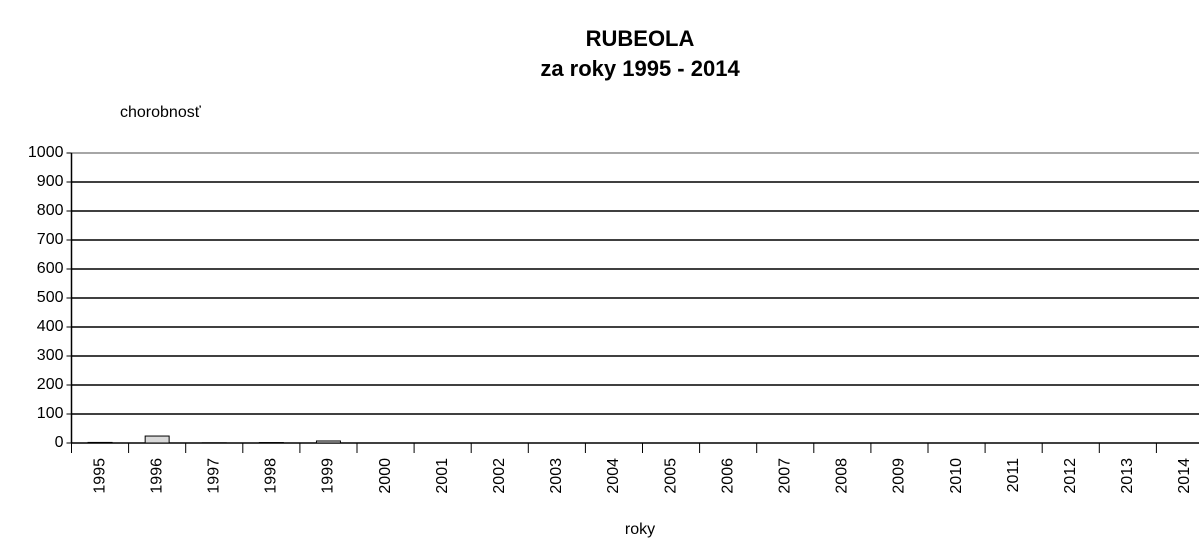  Describe the element at coordinates (50, 210) in the screenshot. I see `y-tick-label: 800` at that location.